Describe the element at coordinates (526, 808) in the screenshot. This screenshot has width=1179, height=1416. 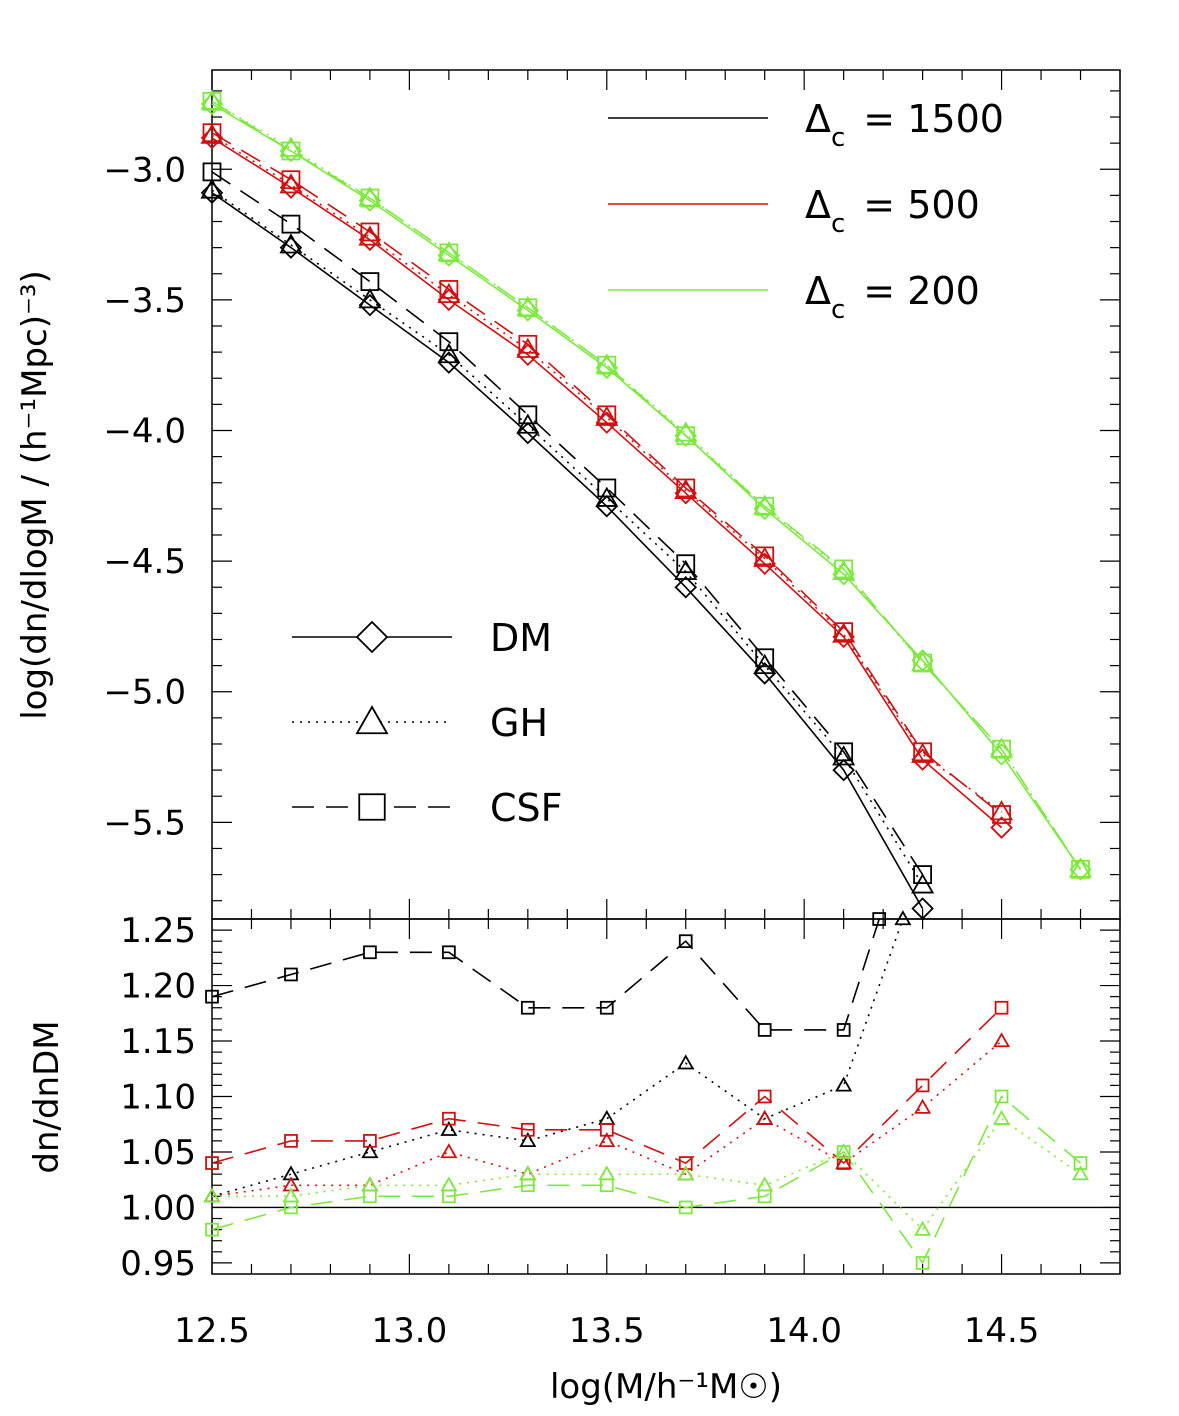
I see `legend-csf-label: CSF` at that location.